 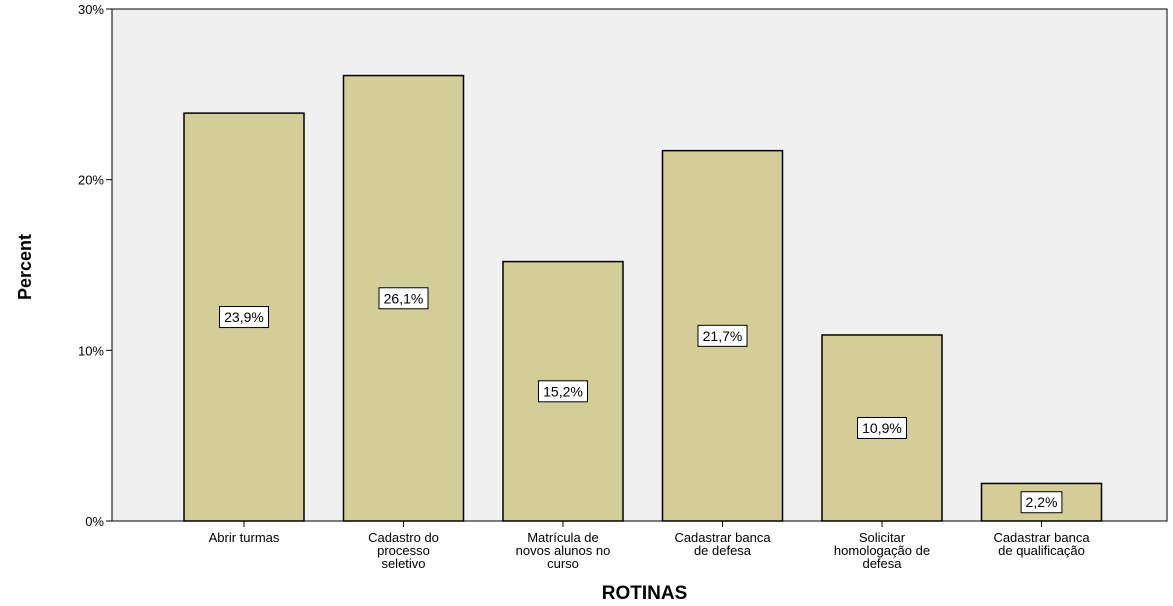 What do you see at coordinates (91, 350) in the screenshot?
I see `y-tick-label: 10%` at bounding box center [91, 350].